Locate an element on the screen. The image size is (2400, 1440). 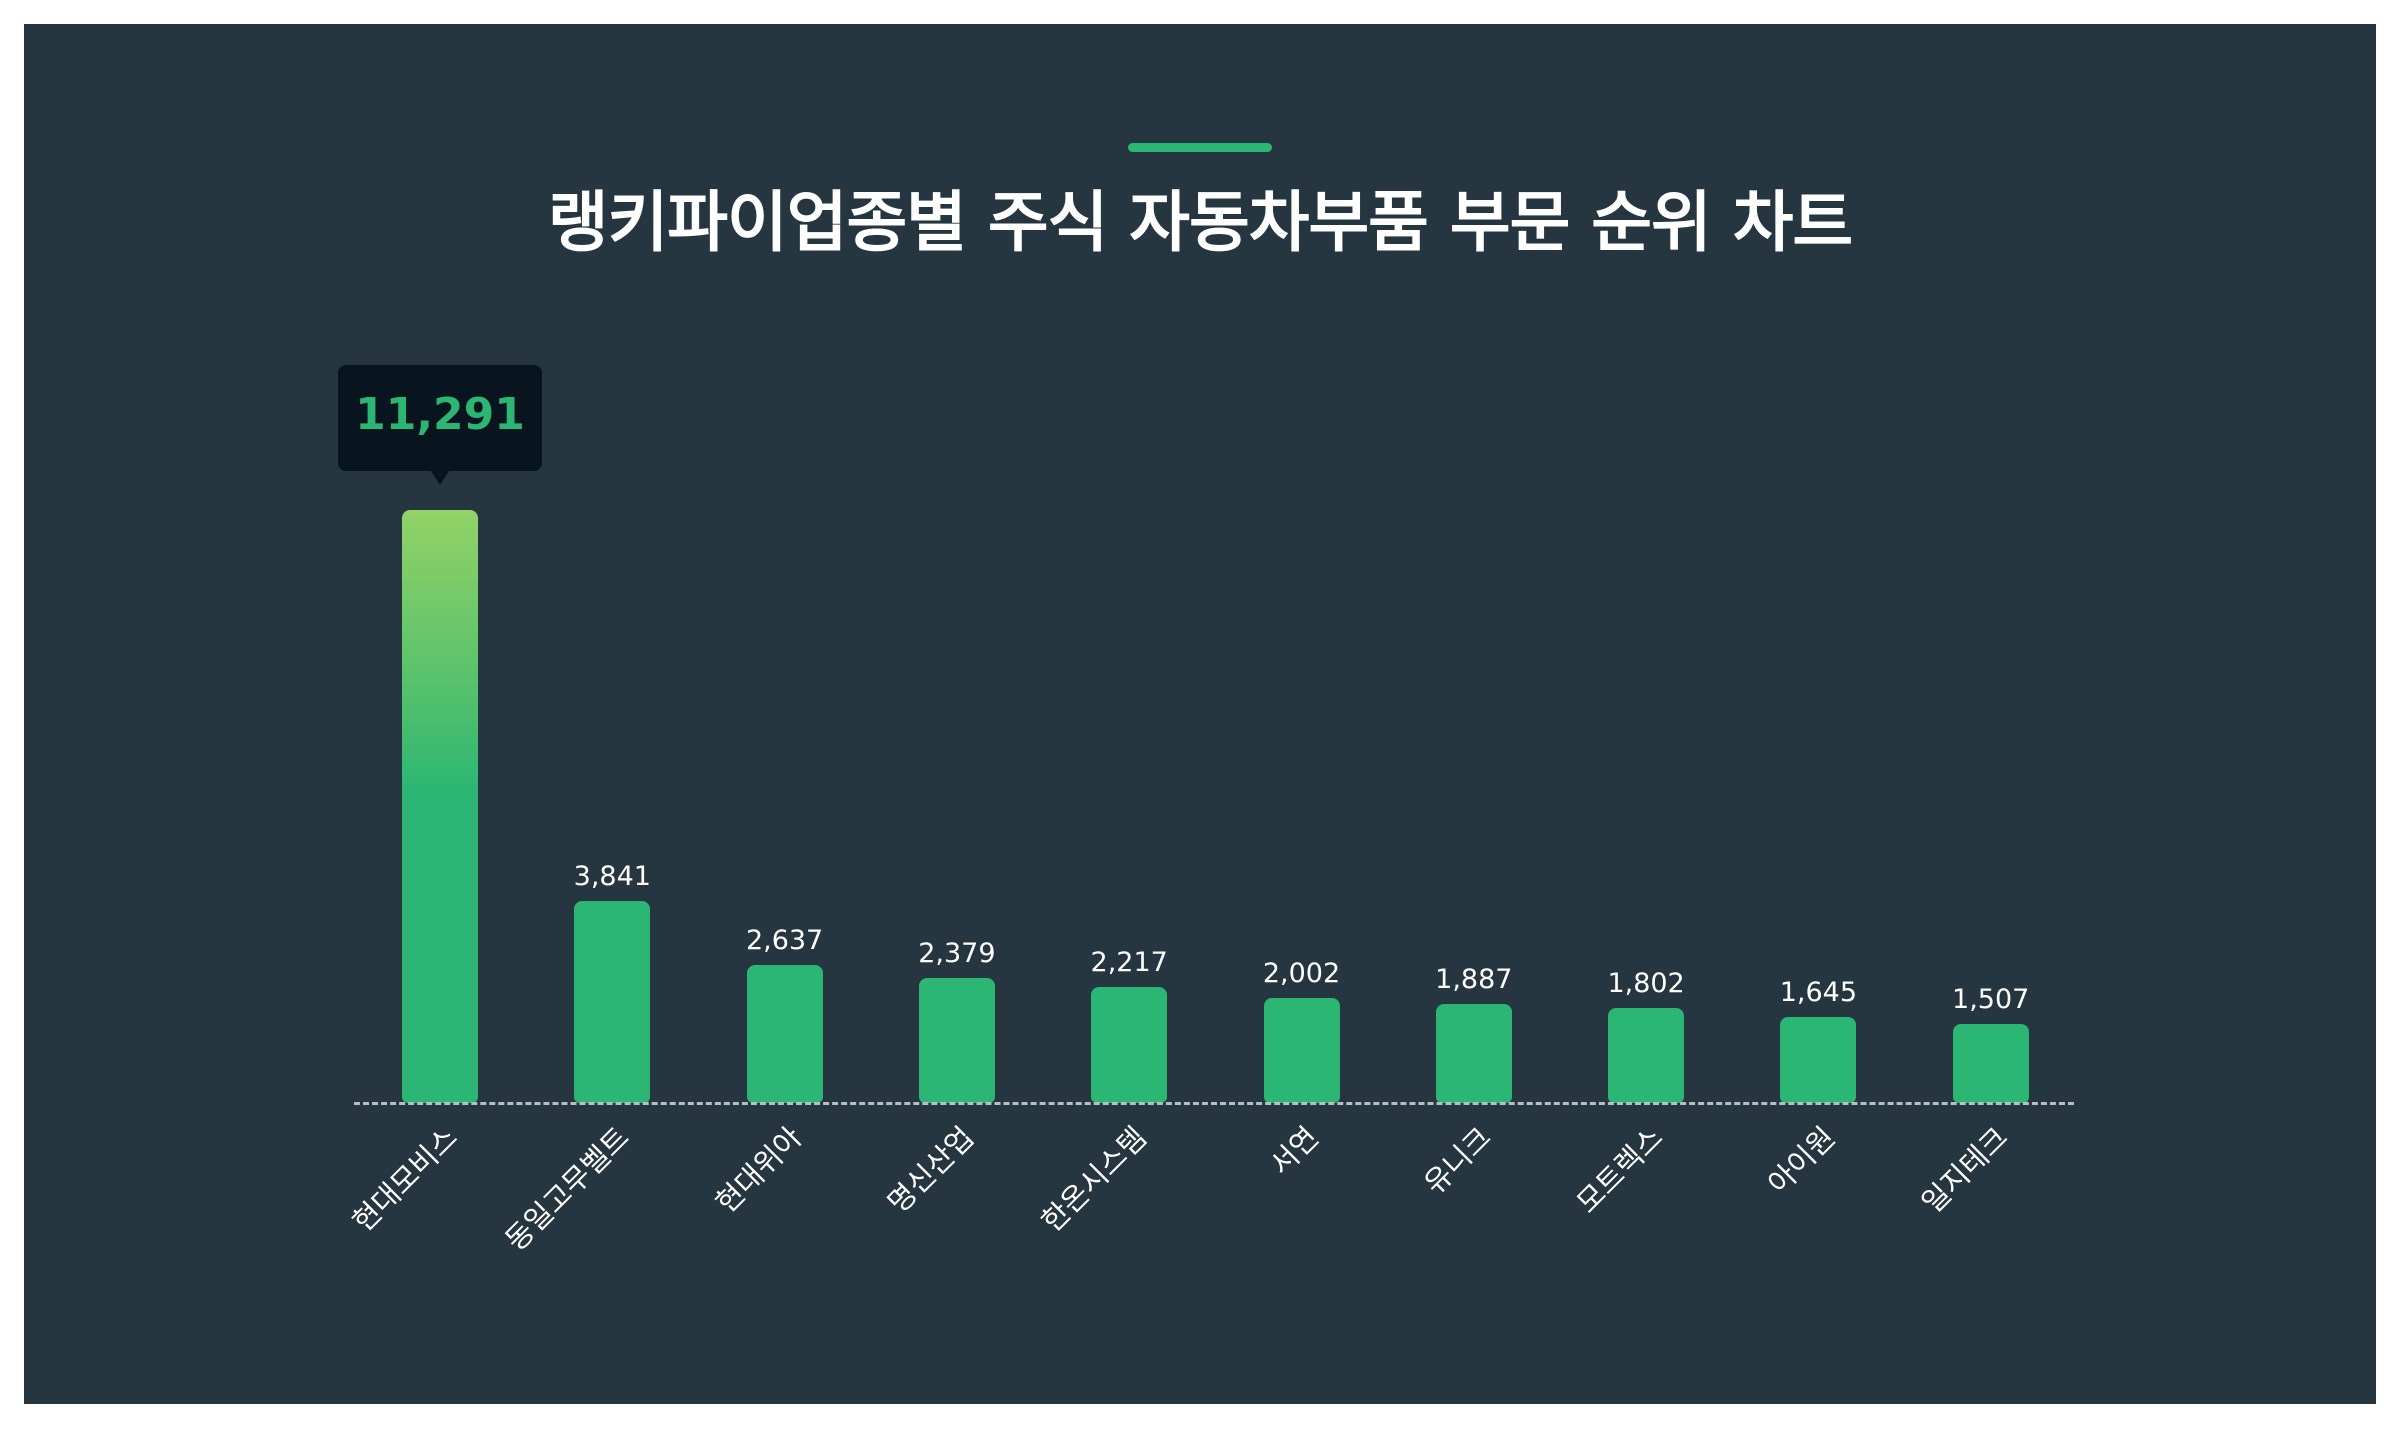
bar-value-label: 1,507 is located at coordinates (1991, 999).